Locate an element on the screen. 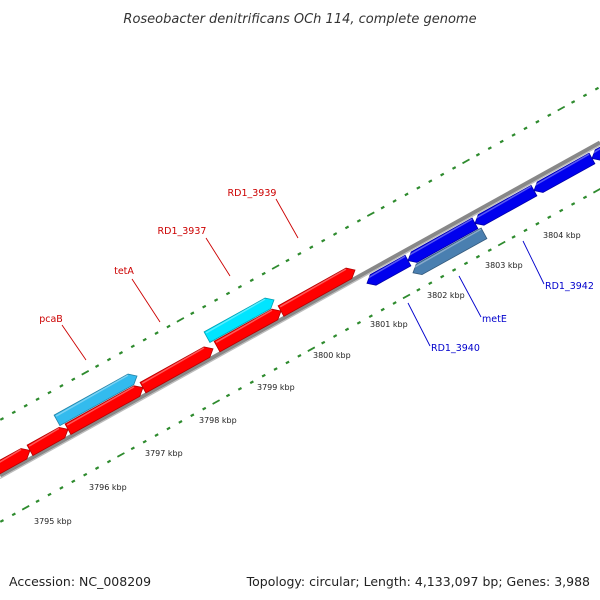  gene-label-rd1-3937: RD1_3937 is located at coordinates (182, 231).